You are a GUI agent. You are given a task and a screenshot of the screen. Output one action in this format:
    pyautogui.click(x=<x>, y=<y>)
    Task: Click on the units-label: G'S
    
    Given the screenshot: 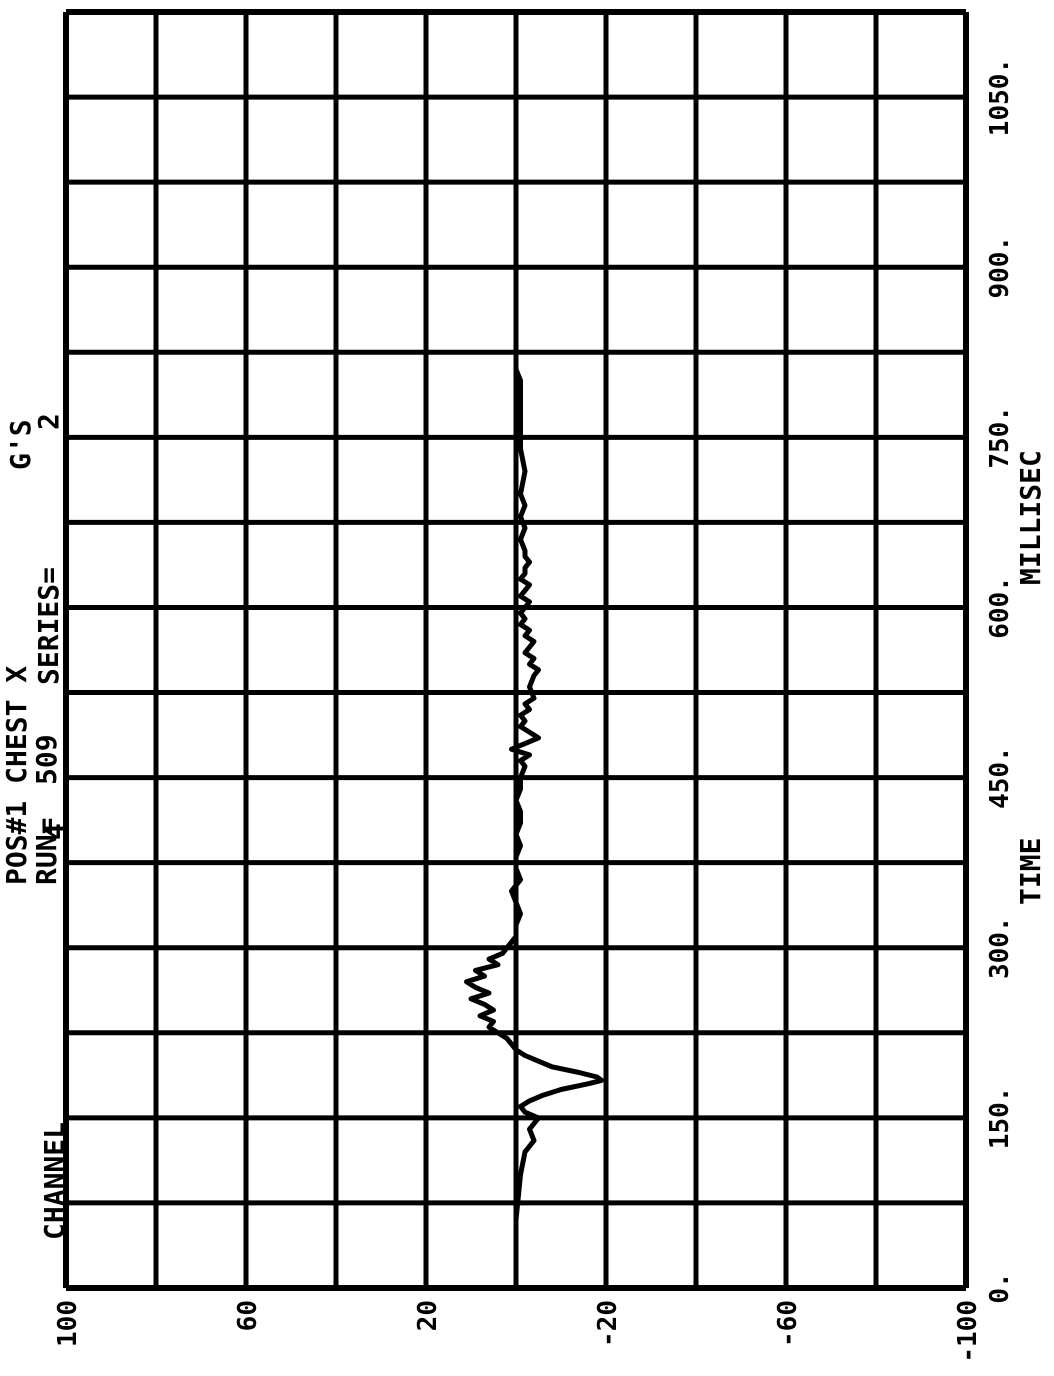 What is the action you would take?
    pyautogui.click(x=20, y=444)
    